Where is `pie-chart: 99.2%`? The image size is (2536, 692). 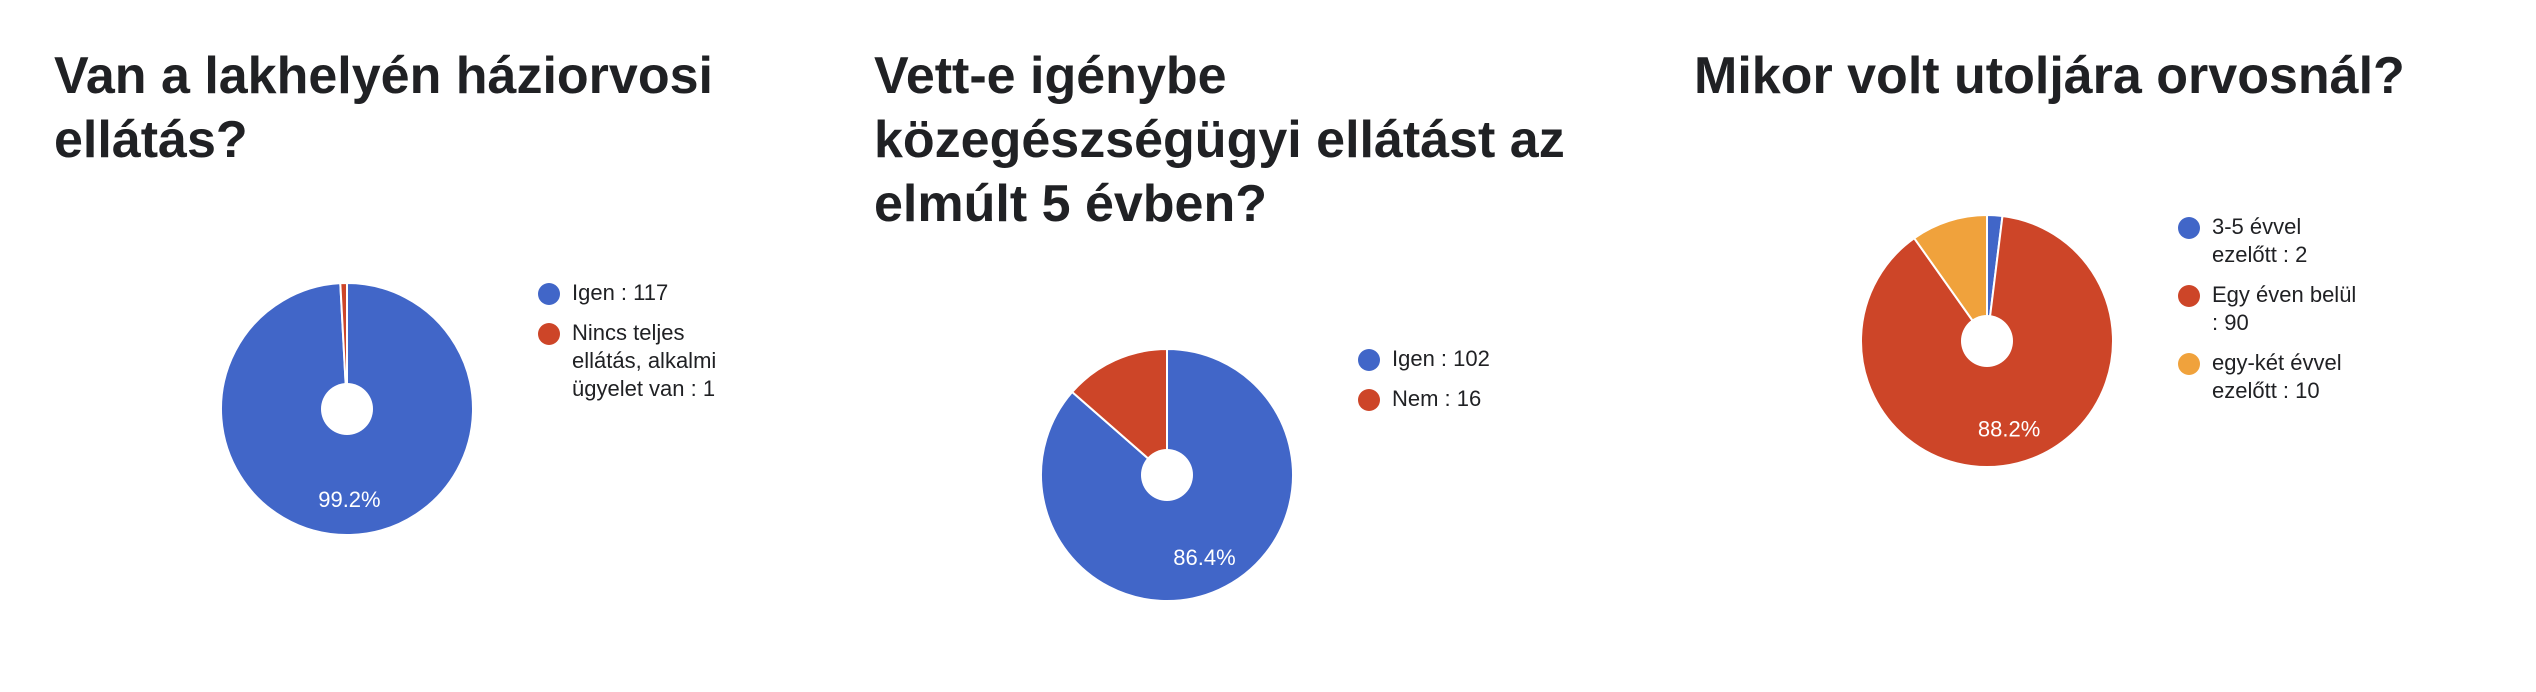 pie-chart: 99.2% is located at coordinates (347, 409).